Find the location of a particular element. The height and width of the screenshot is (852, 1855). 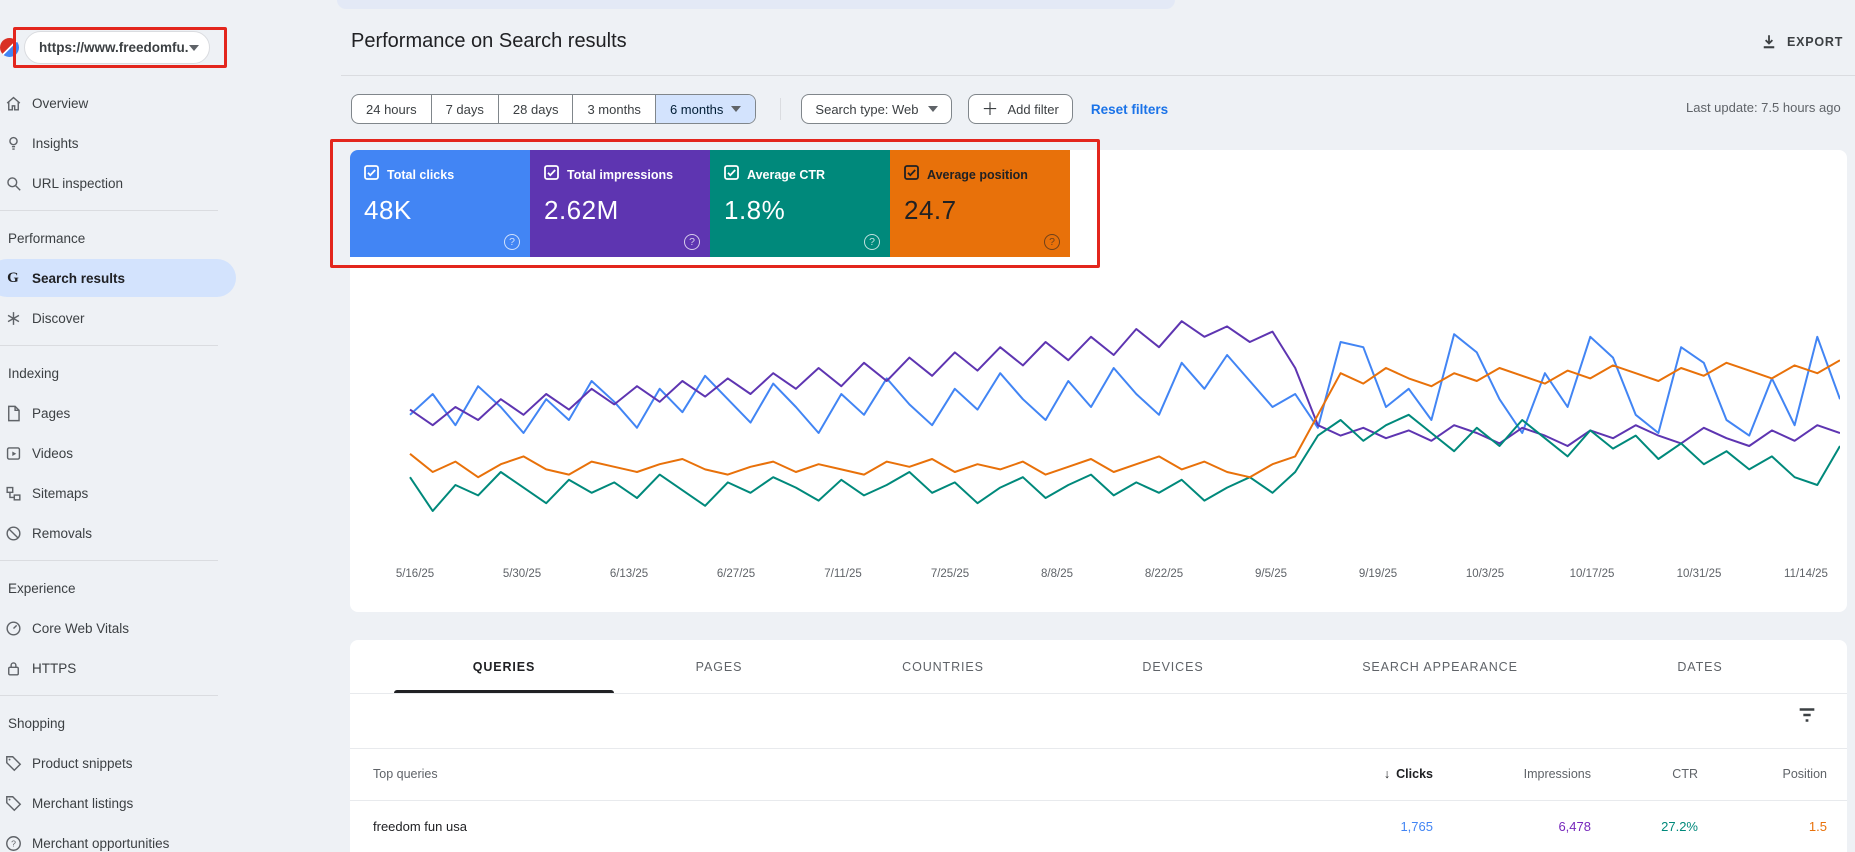

tab-queries: QUERIES is located at coordinates (504, 666).